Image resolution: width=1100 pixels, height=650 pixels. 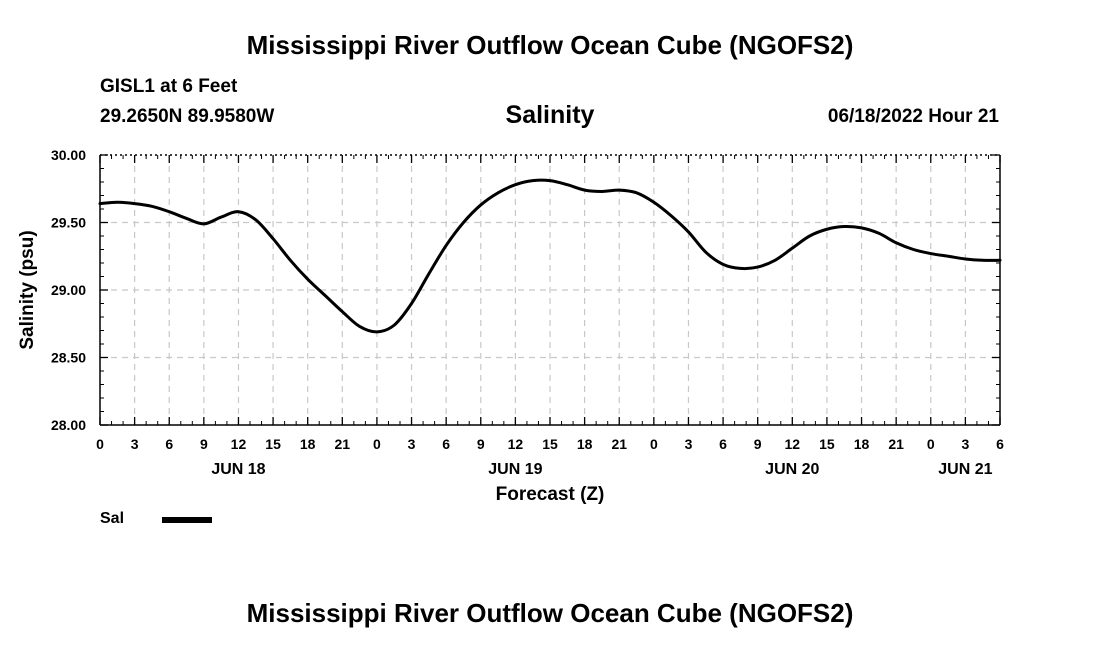 I want to click on x-day-label: JUN 18, so click(x=238, y=469).